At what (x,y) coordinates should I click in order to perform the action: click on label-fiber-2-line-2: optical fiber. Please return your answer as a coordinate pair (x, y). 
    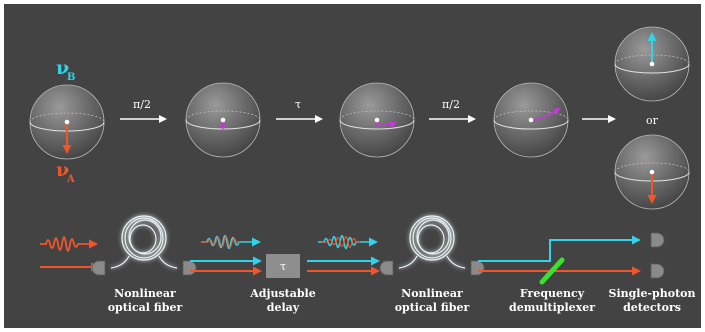
    Looking at the image, I should click on (432, 307).